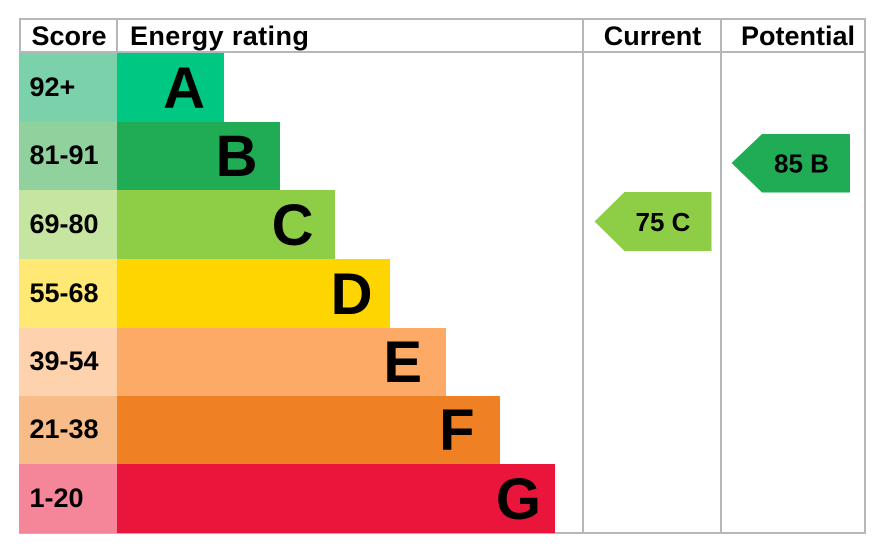 The image size is (886, 556). I want to click on svg-text: 85 B, so click(801, 163).